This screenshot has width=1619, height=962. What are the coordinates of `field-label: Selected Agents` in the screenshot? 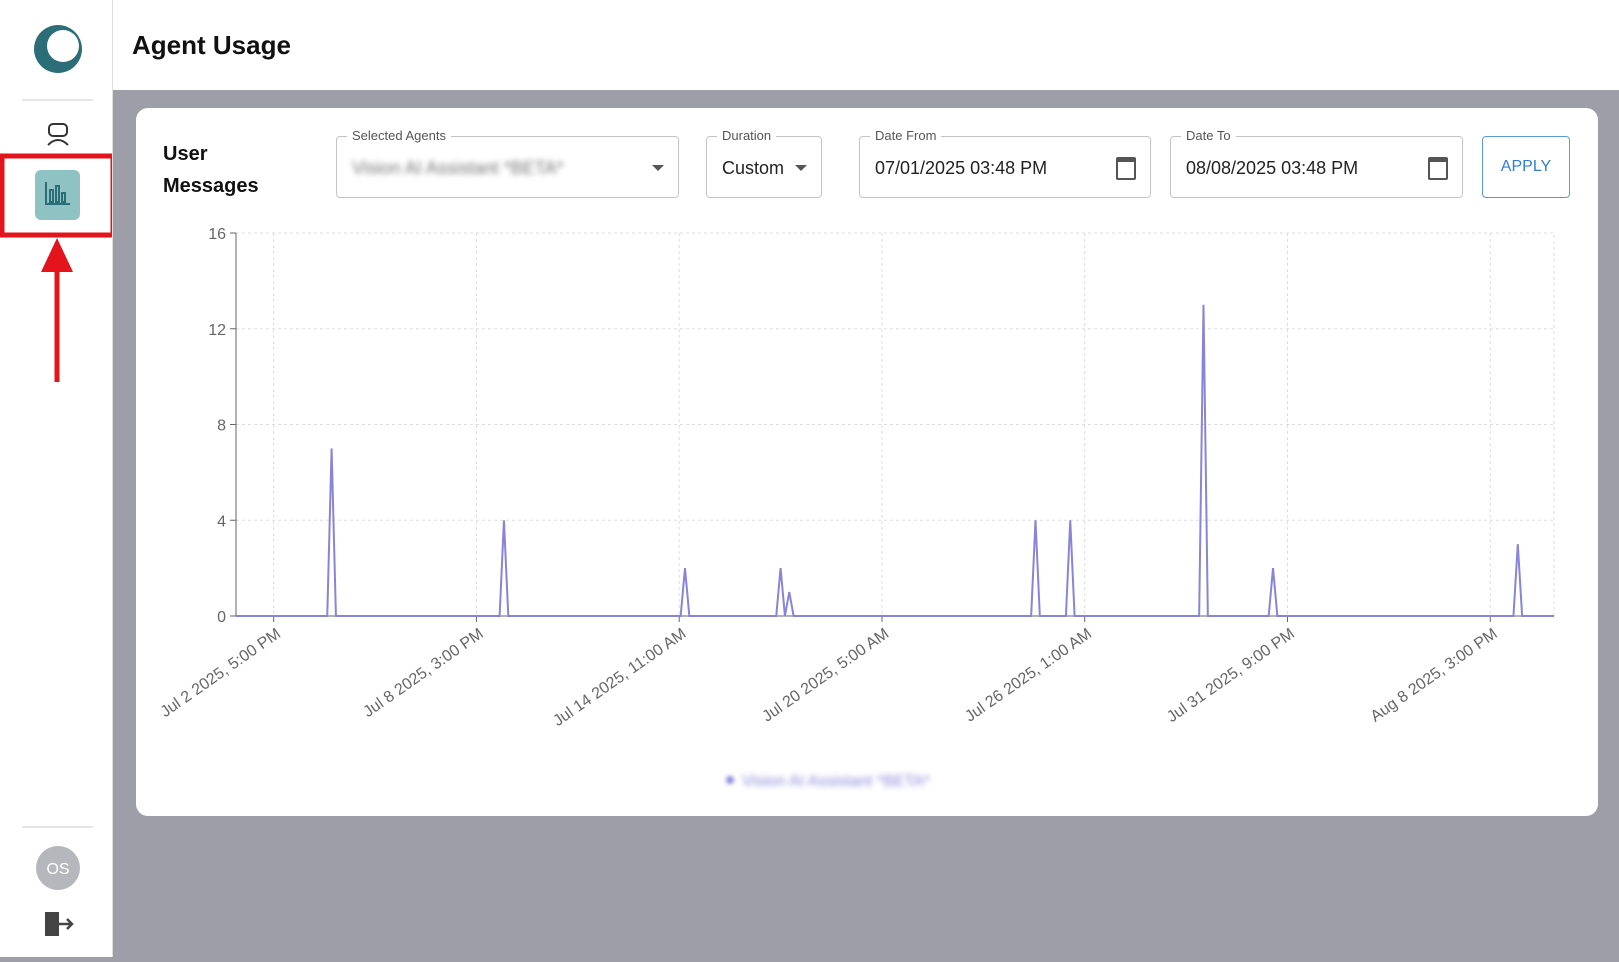 It's located at (399, 135).